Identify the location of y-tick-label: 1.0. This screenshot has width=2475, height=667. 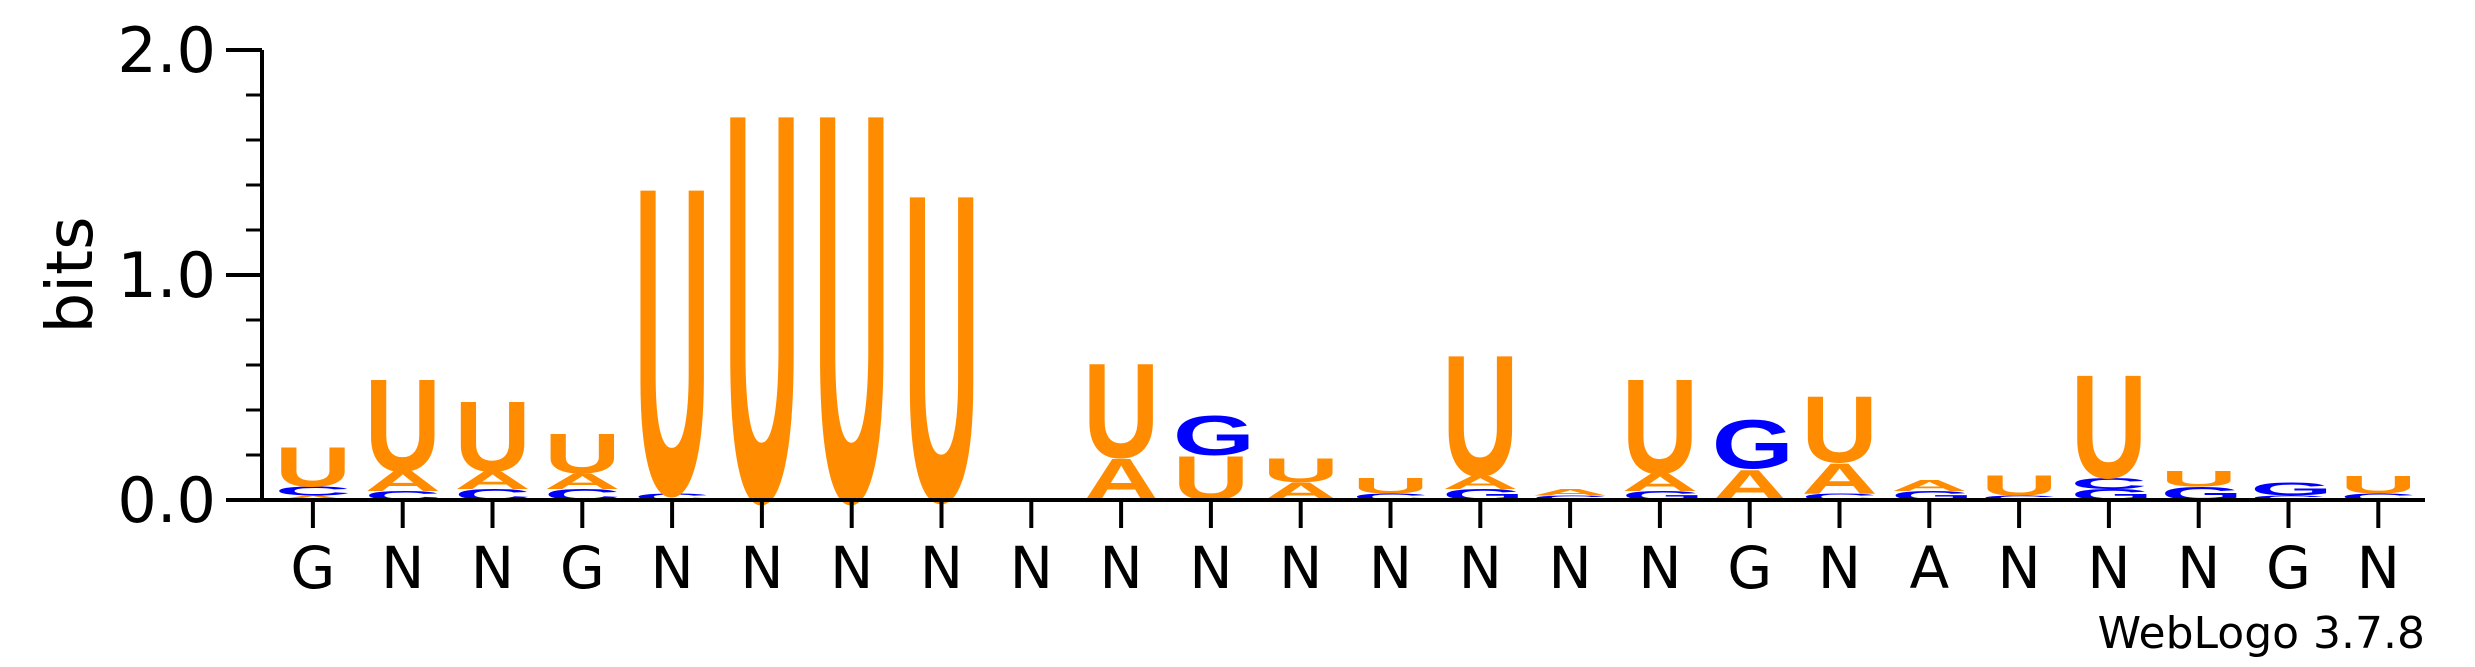
(166, 275).